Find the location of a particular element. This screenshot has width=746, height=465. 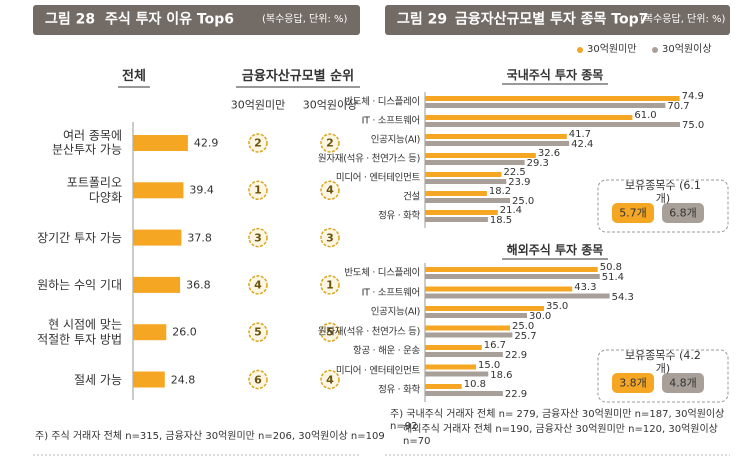

value-label: 36.8 is located at coordinates (198, 285).